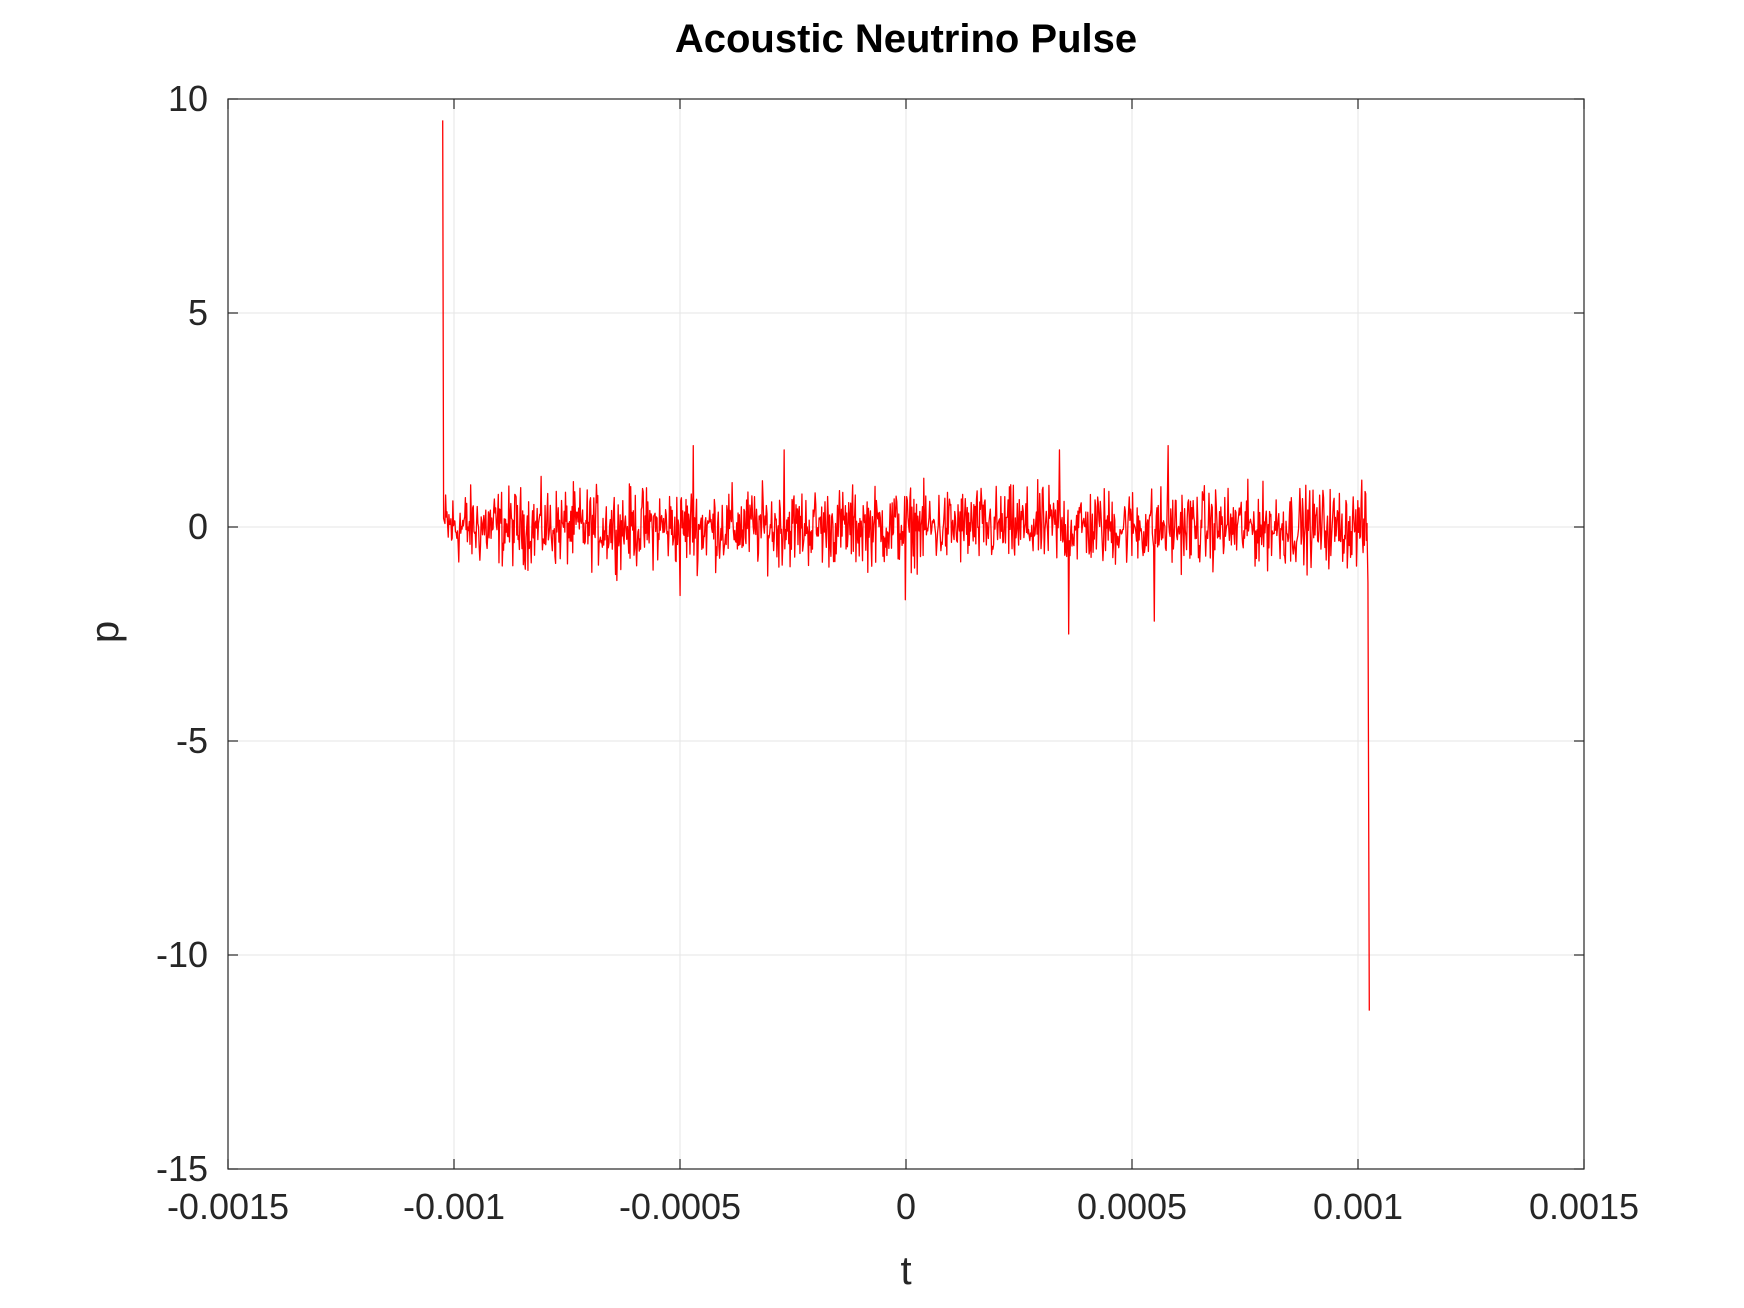 The width and height of the screenshot is (1744, 1308). I want to click on x-axis-label: t, so click(905, 1271).